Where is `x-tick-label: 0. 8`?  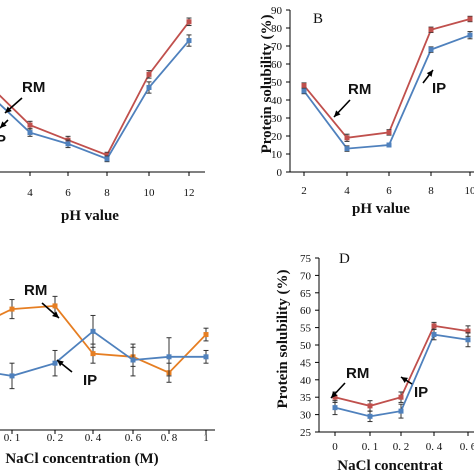 x-tick-label: 0. 8 is located at coordinates (169, 438).